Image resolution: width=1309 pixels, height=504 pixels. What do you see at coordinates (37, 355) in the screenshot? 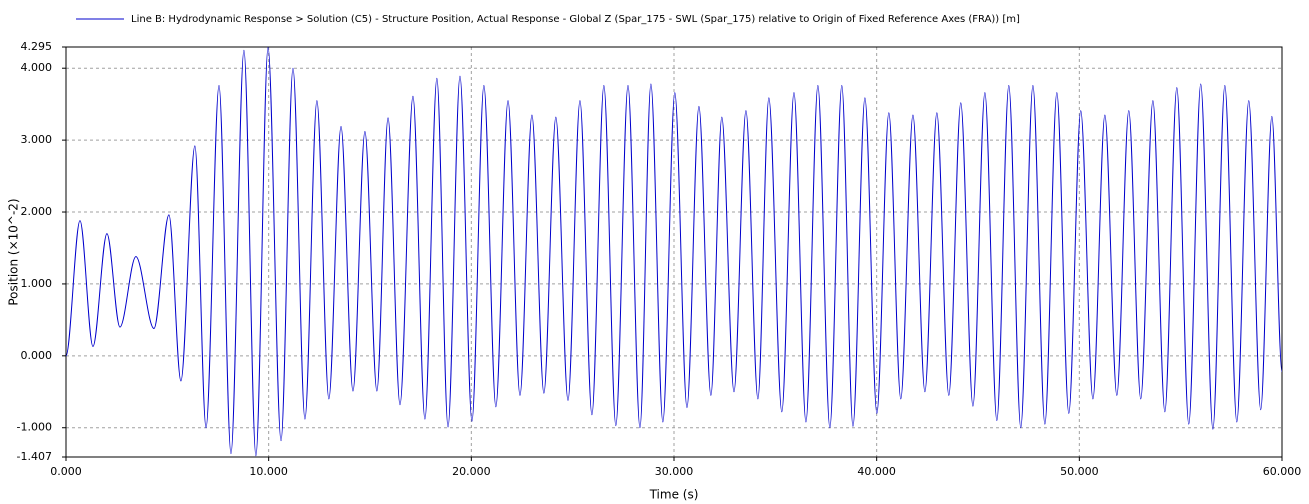
I see `y-tick-label: 0.000` at bounding box center [37, 355].